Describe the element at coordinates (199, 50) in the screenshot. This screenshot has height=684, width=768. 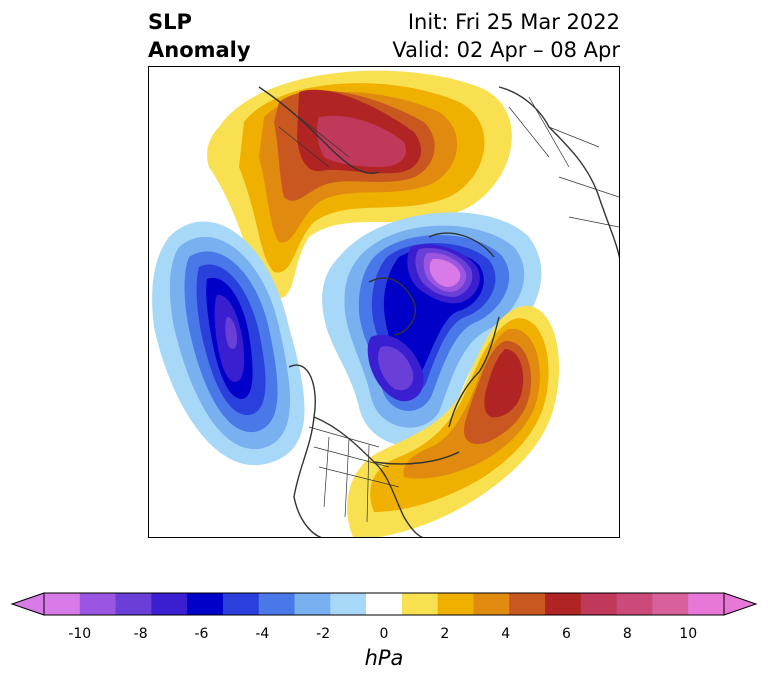
I see `title-variable-line2: Anomaly` at that location.